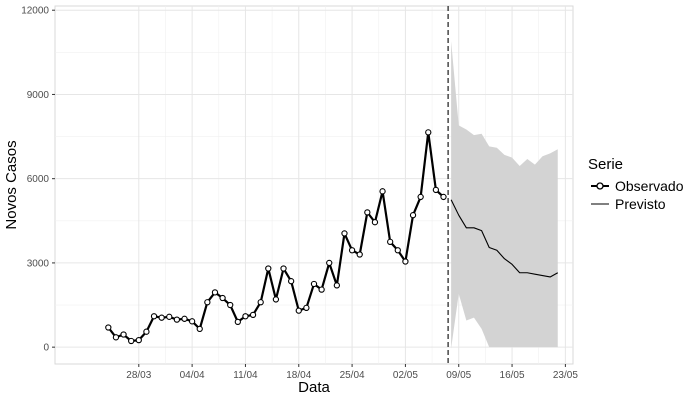 The height and width of the screenshot is (400, 700). Describe the element at coordinates (640, 204) in the screenshot. I see `legend-label-previsto: Previsto` at that location.